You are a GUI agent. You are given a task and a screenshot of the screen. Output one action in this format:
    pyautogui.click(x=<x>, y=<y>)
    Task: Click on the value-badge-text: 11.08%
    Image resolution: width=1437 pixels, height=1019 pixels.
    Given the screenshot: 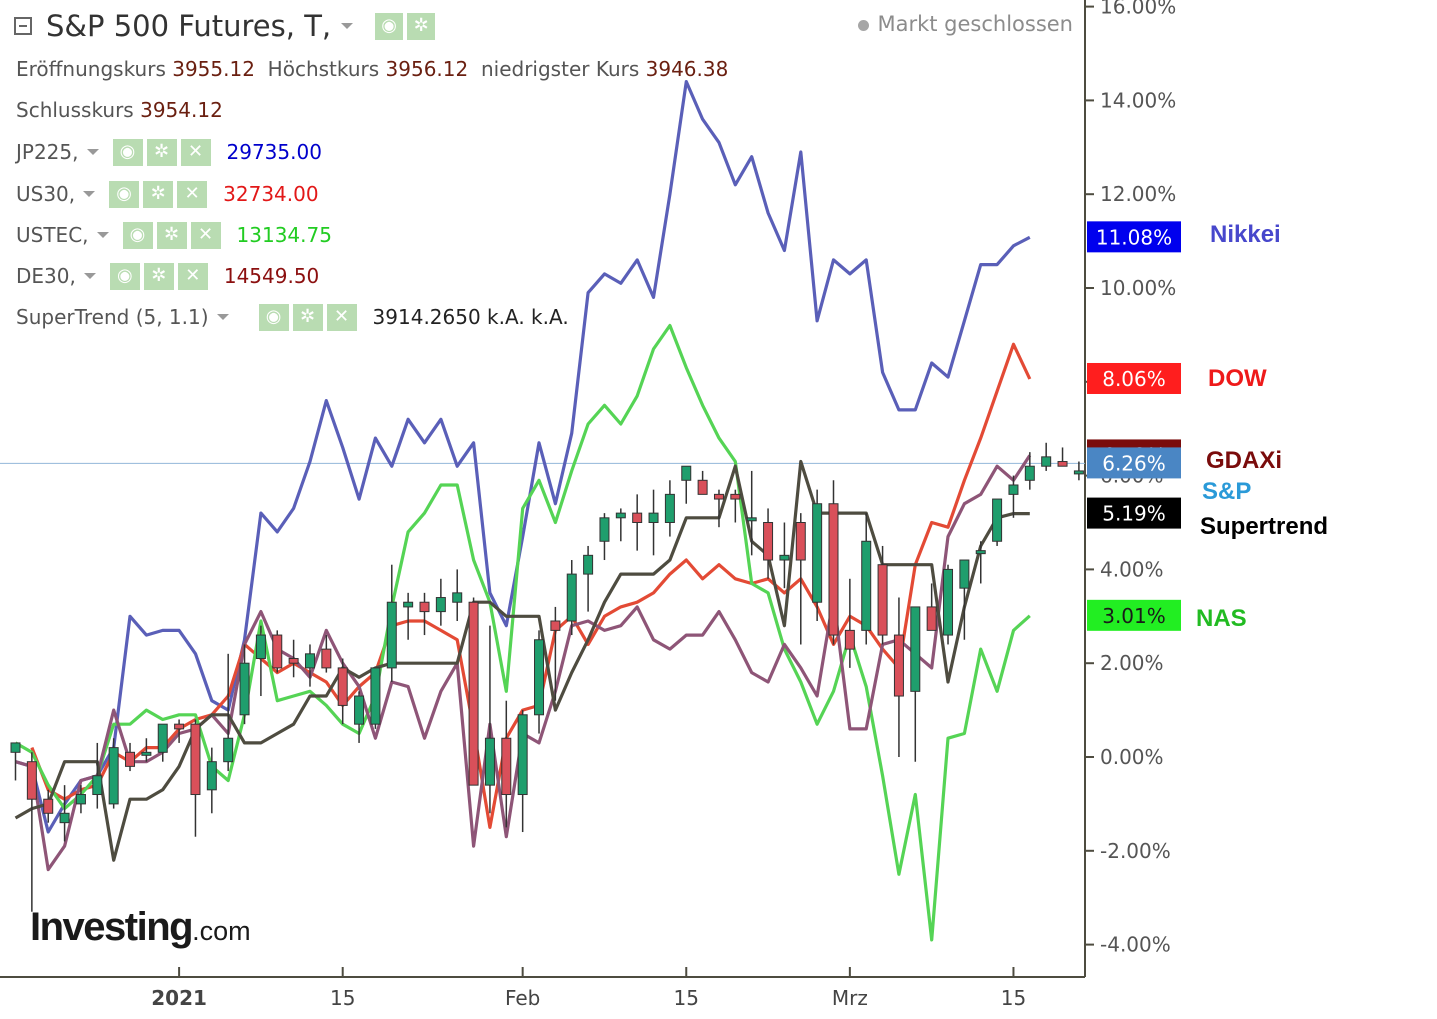 What is the action you would take?
    pyautogui.click(x=1134, y=237)
    